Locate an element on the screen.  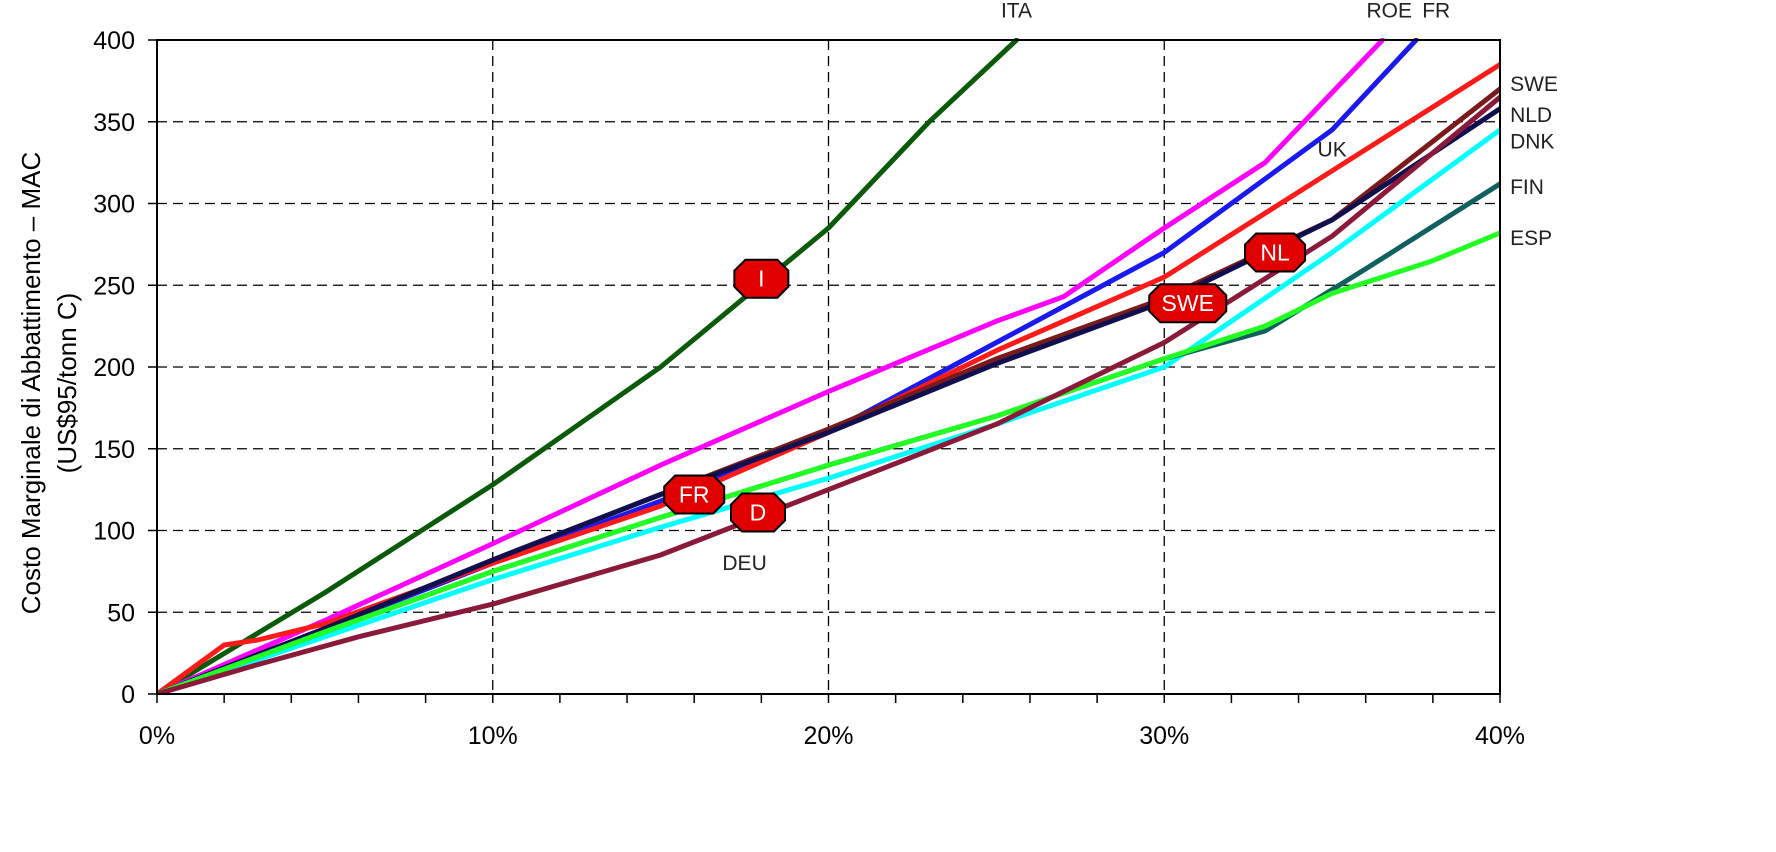
y-tick-label: 100 is located at coordinates (114, 532).